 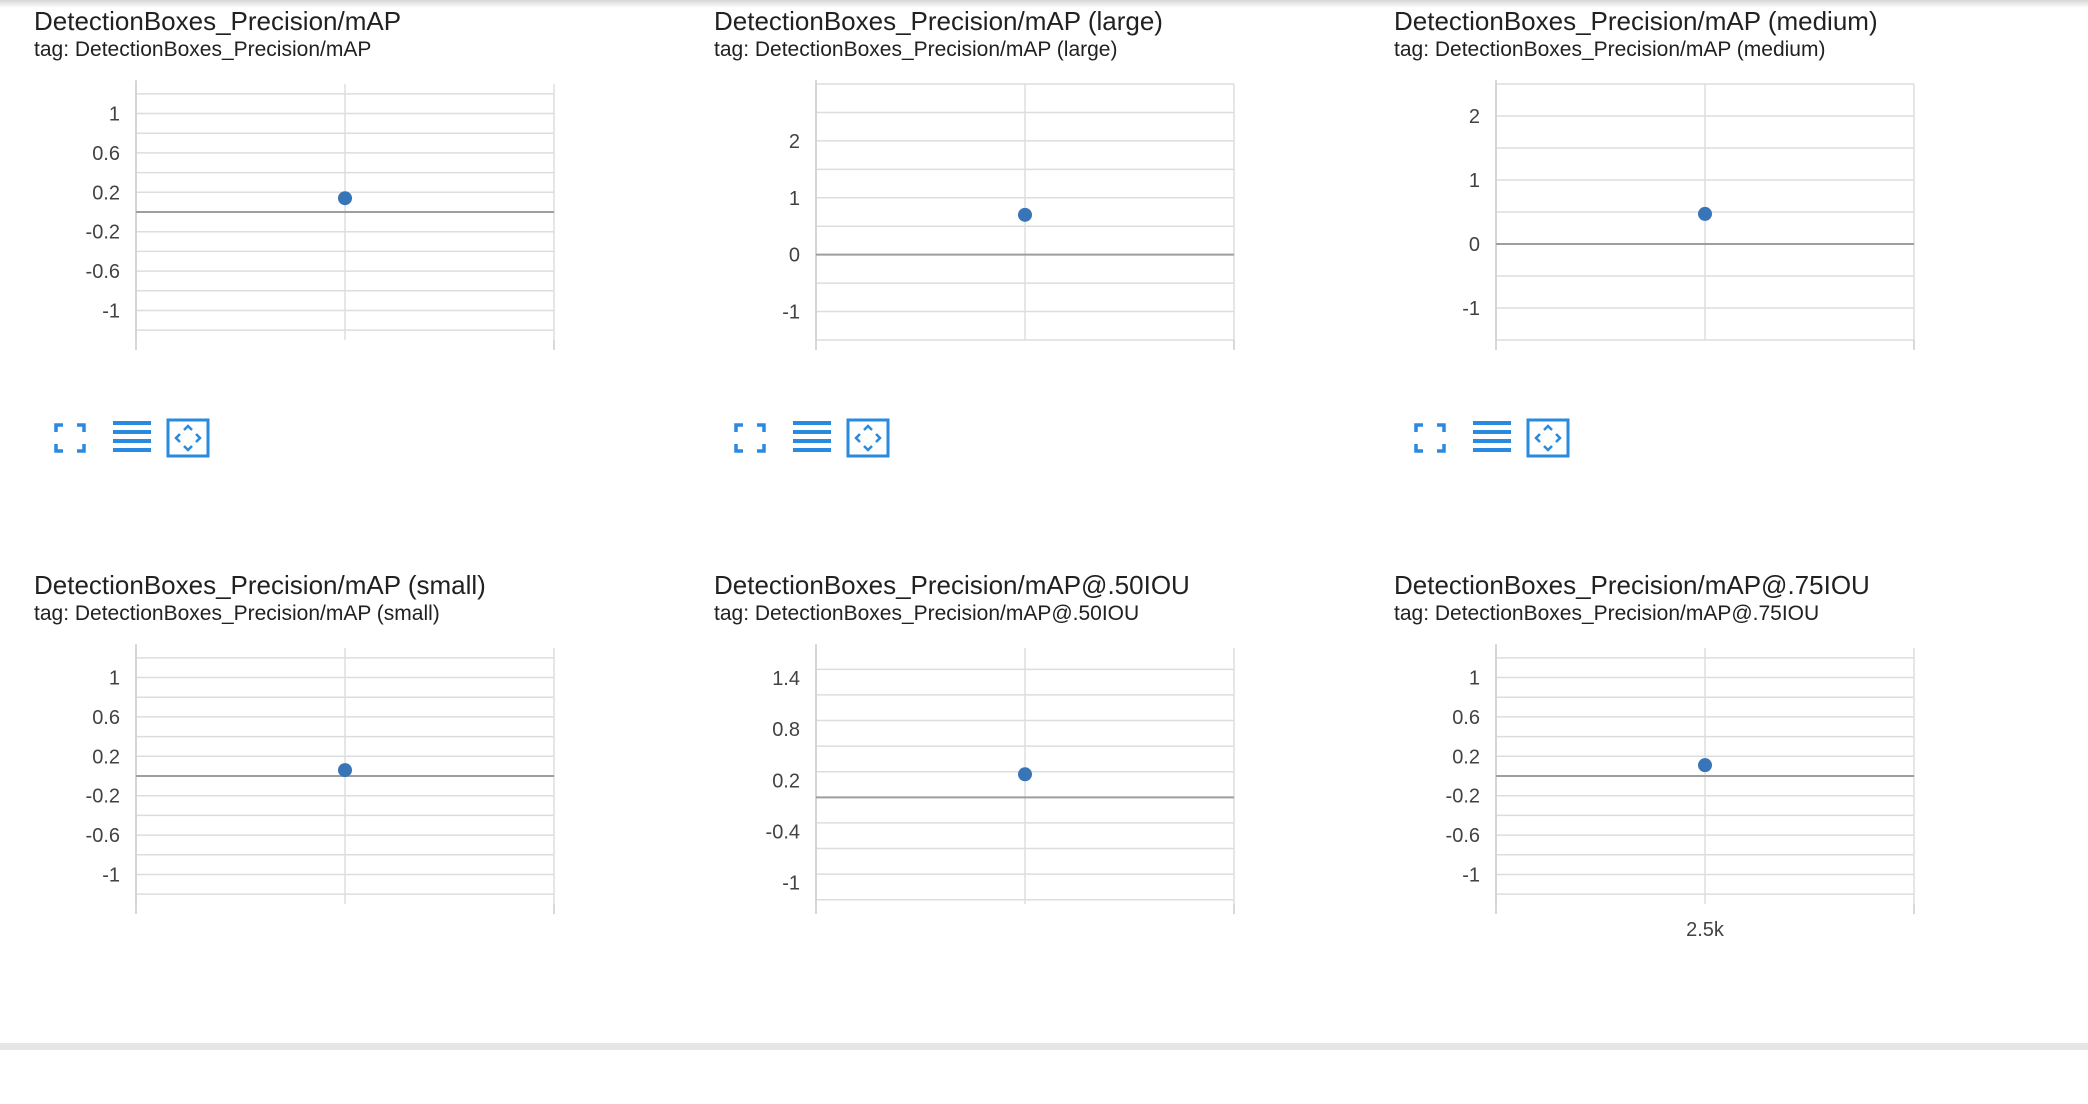 I want to click on y-tick-label: 1.4, so click(x=786, y=679).